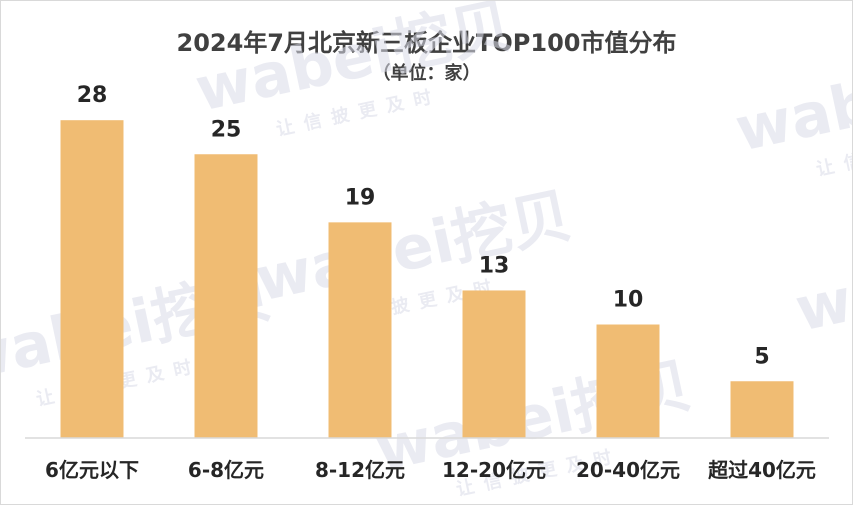  What do you see at coordinates (761, 356) in the screenshot?
I see `data-label: 5` at bounding box center [761, 356].